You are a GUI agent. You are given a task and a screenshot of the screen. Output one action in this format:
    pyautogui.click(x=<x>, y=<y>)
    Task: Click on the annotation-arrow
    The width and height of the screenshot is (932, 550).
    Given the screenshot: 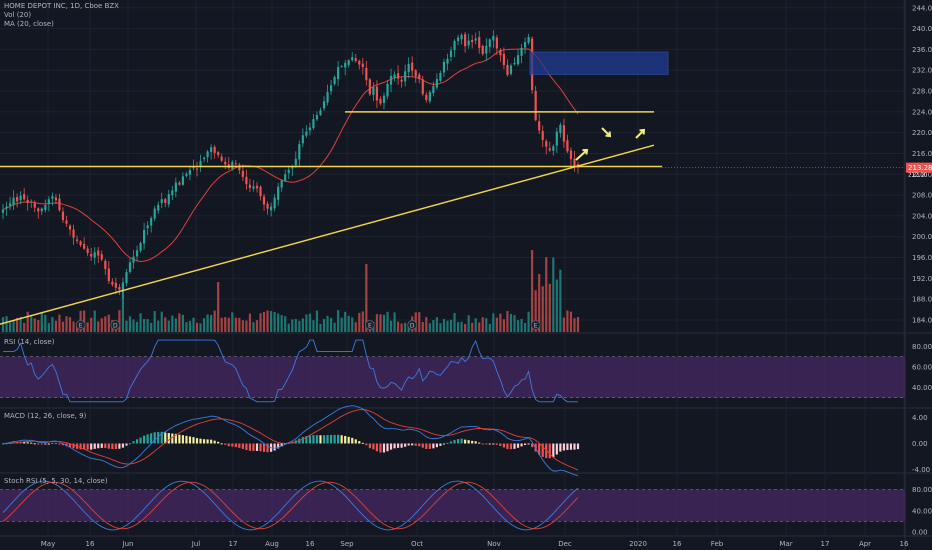 What is the action you would take?
    pyautogui.click(x=582, y=154)
    